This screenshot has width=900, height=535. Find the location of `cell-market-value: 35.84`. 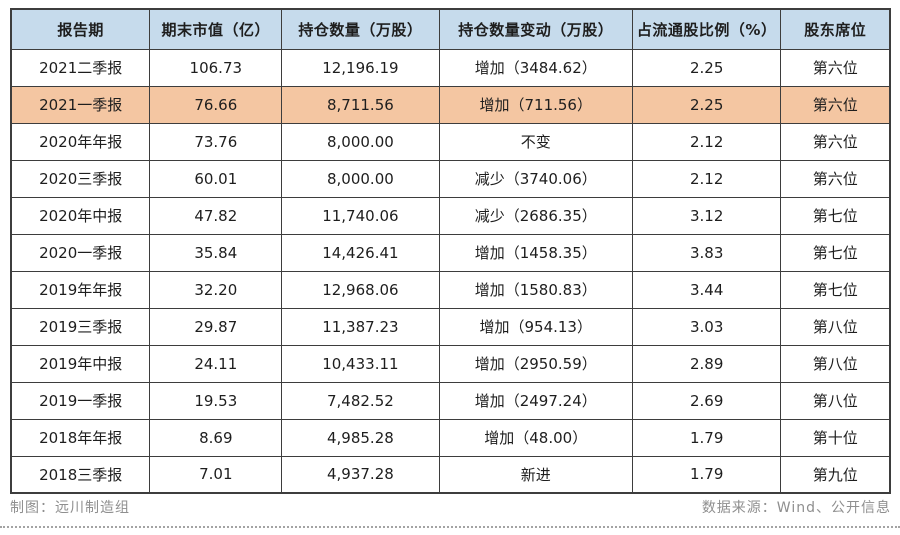

cell-market-value: 35.84 is located at coordinates (216, 252).